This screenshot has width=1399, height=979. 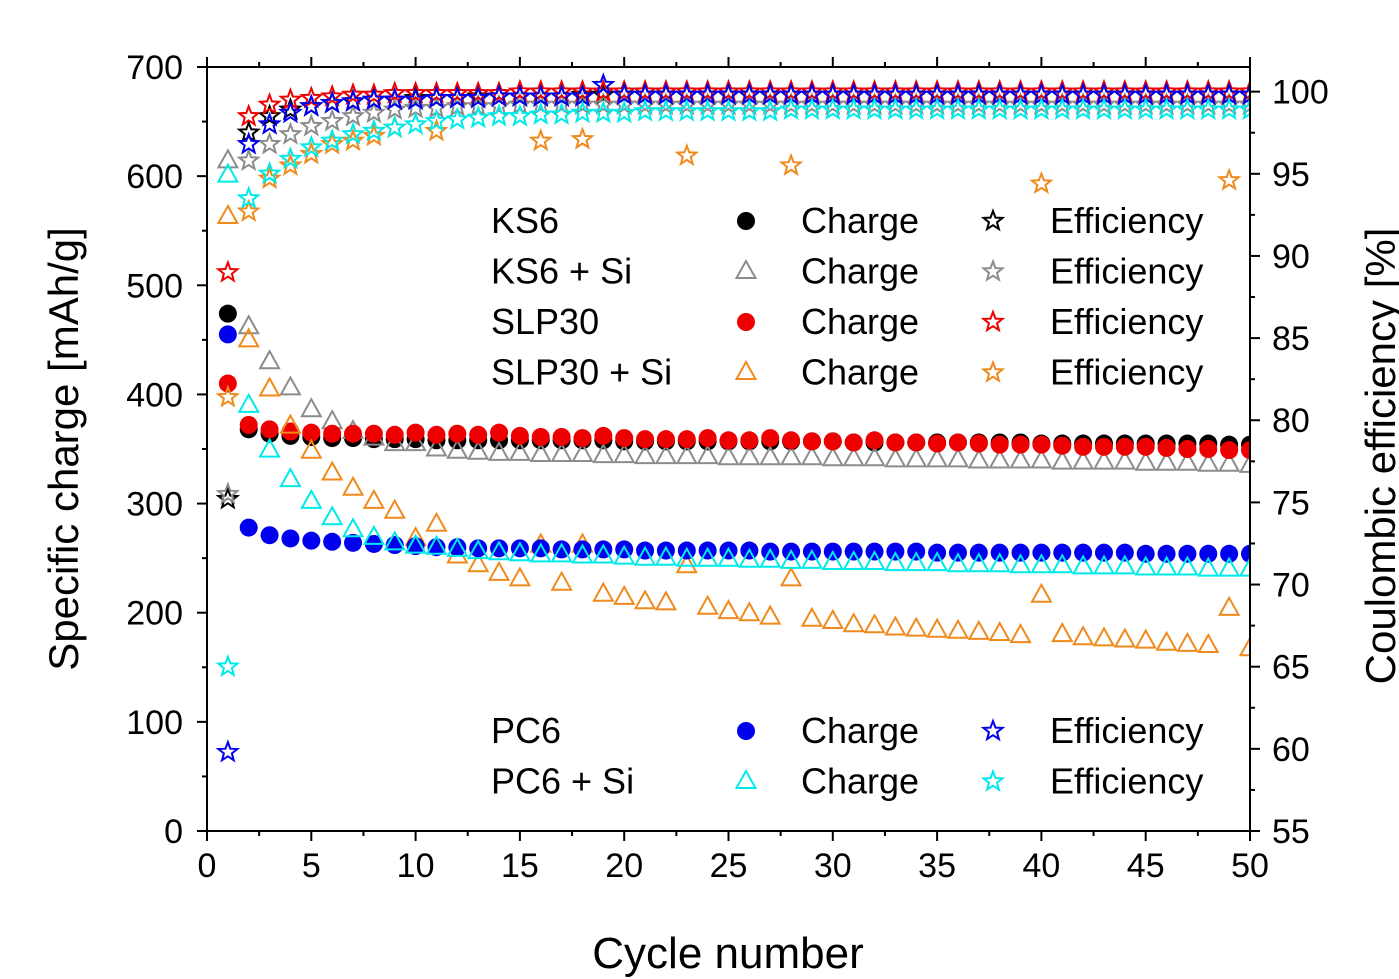 What do you see at coordinates (1146, 866) in the screenshot?
I see `x-tick-label: 45` at bounding box center [1146, 866].